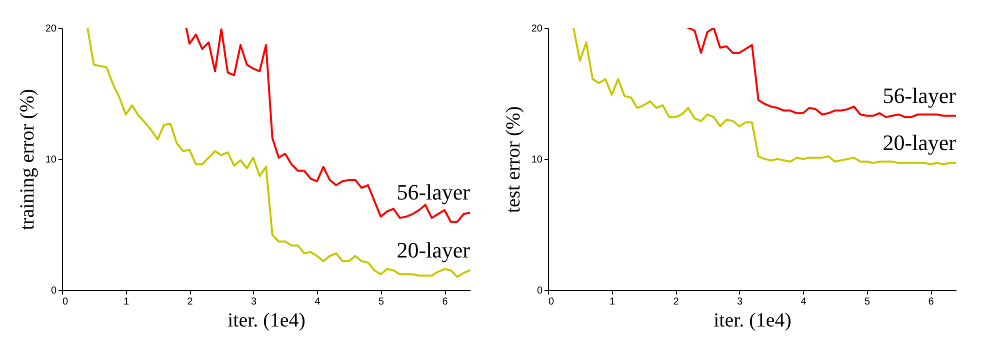  Describe the element at coordinates (27, 159) in the screenshot. I see `y-axis-title: training error (%)` at that location.